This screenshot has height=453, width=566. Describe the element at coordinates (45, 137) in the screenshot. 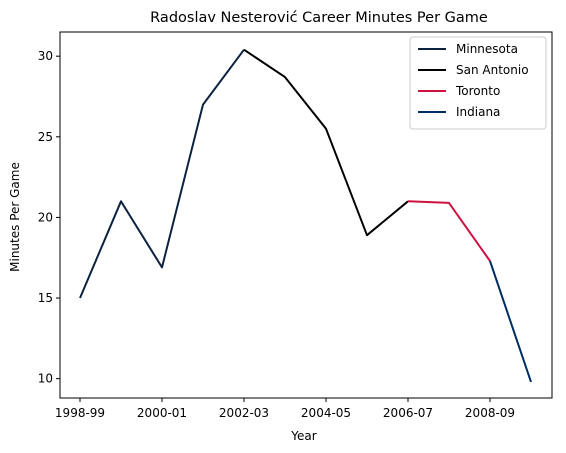

I see `y-tick-label: 25` at that location.